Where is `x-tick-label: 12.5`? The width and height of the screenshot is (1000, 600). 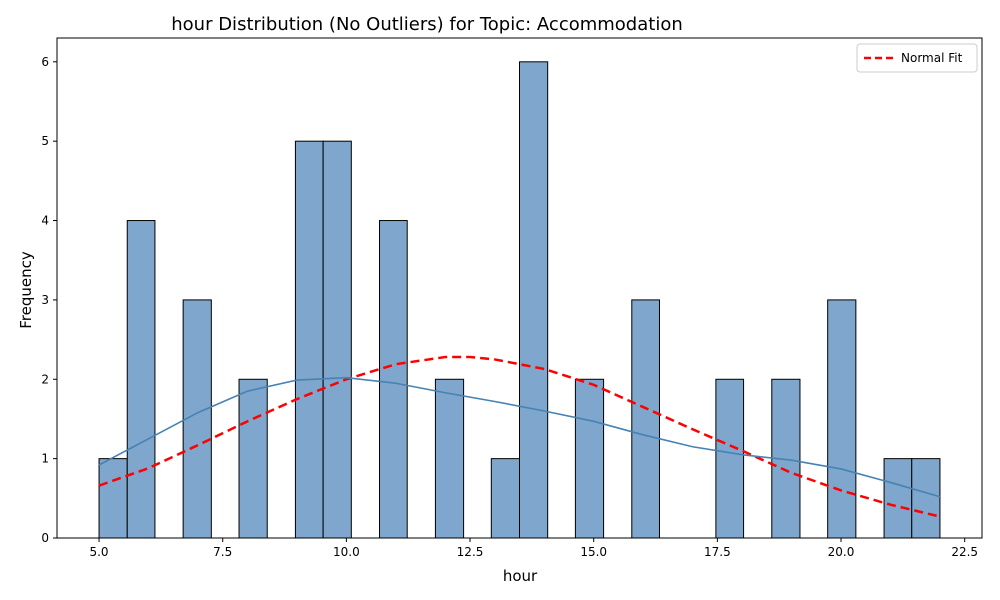
x-tick-label: 12.5 is located at coordinates (470, 552).